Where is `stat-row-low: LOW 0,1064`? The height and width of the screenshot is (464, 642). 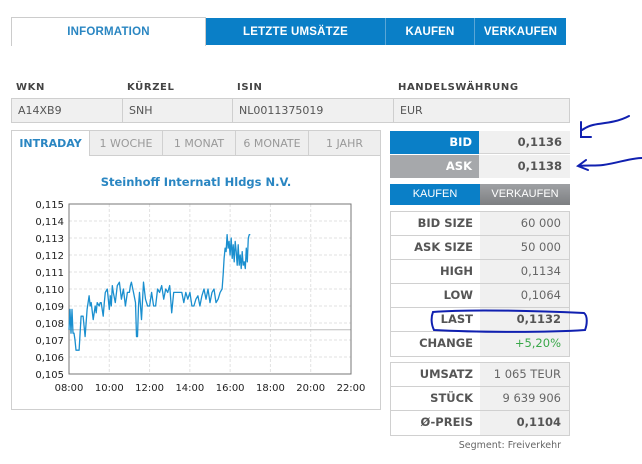 stat-row-low: LOW 0,1064 is located at coordinates (480, 296).